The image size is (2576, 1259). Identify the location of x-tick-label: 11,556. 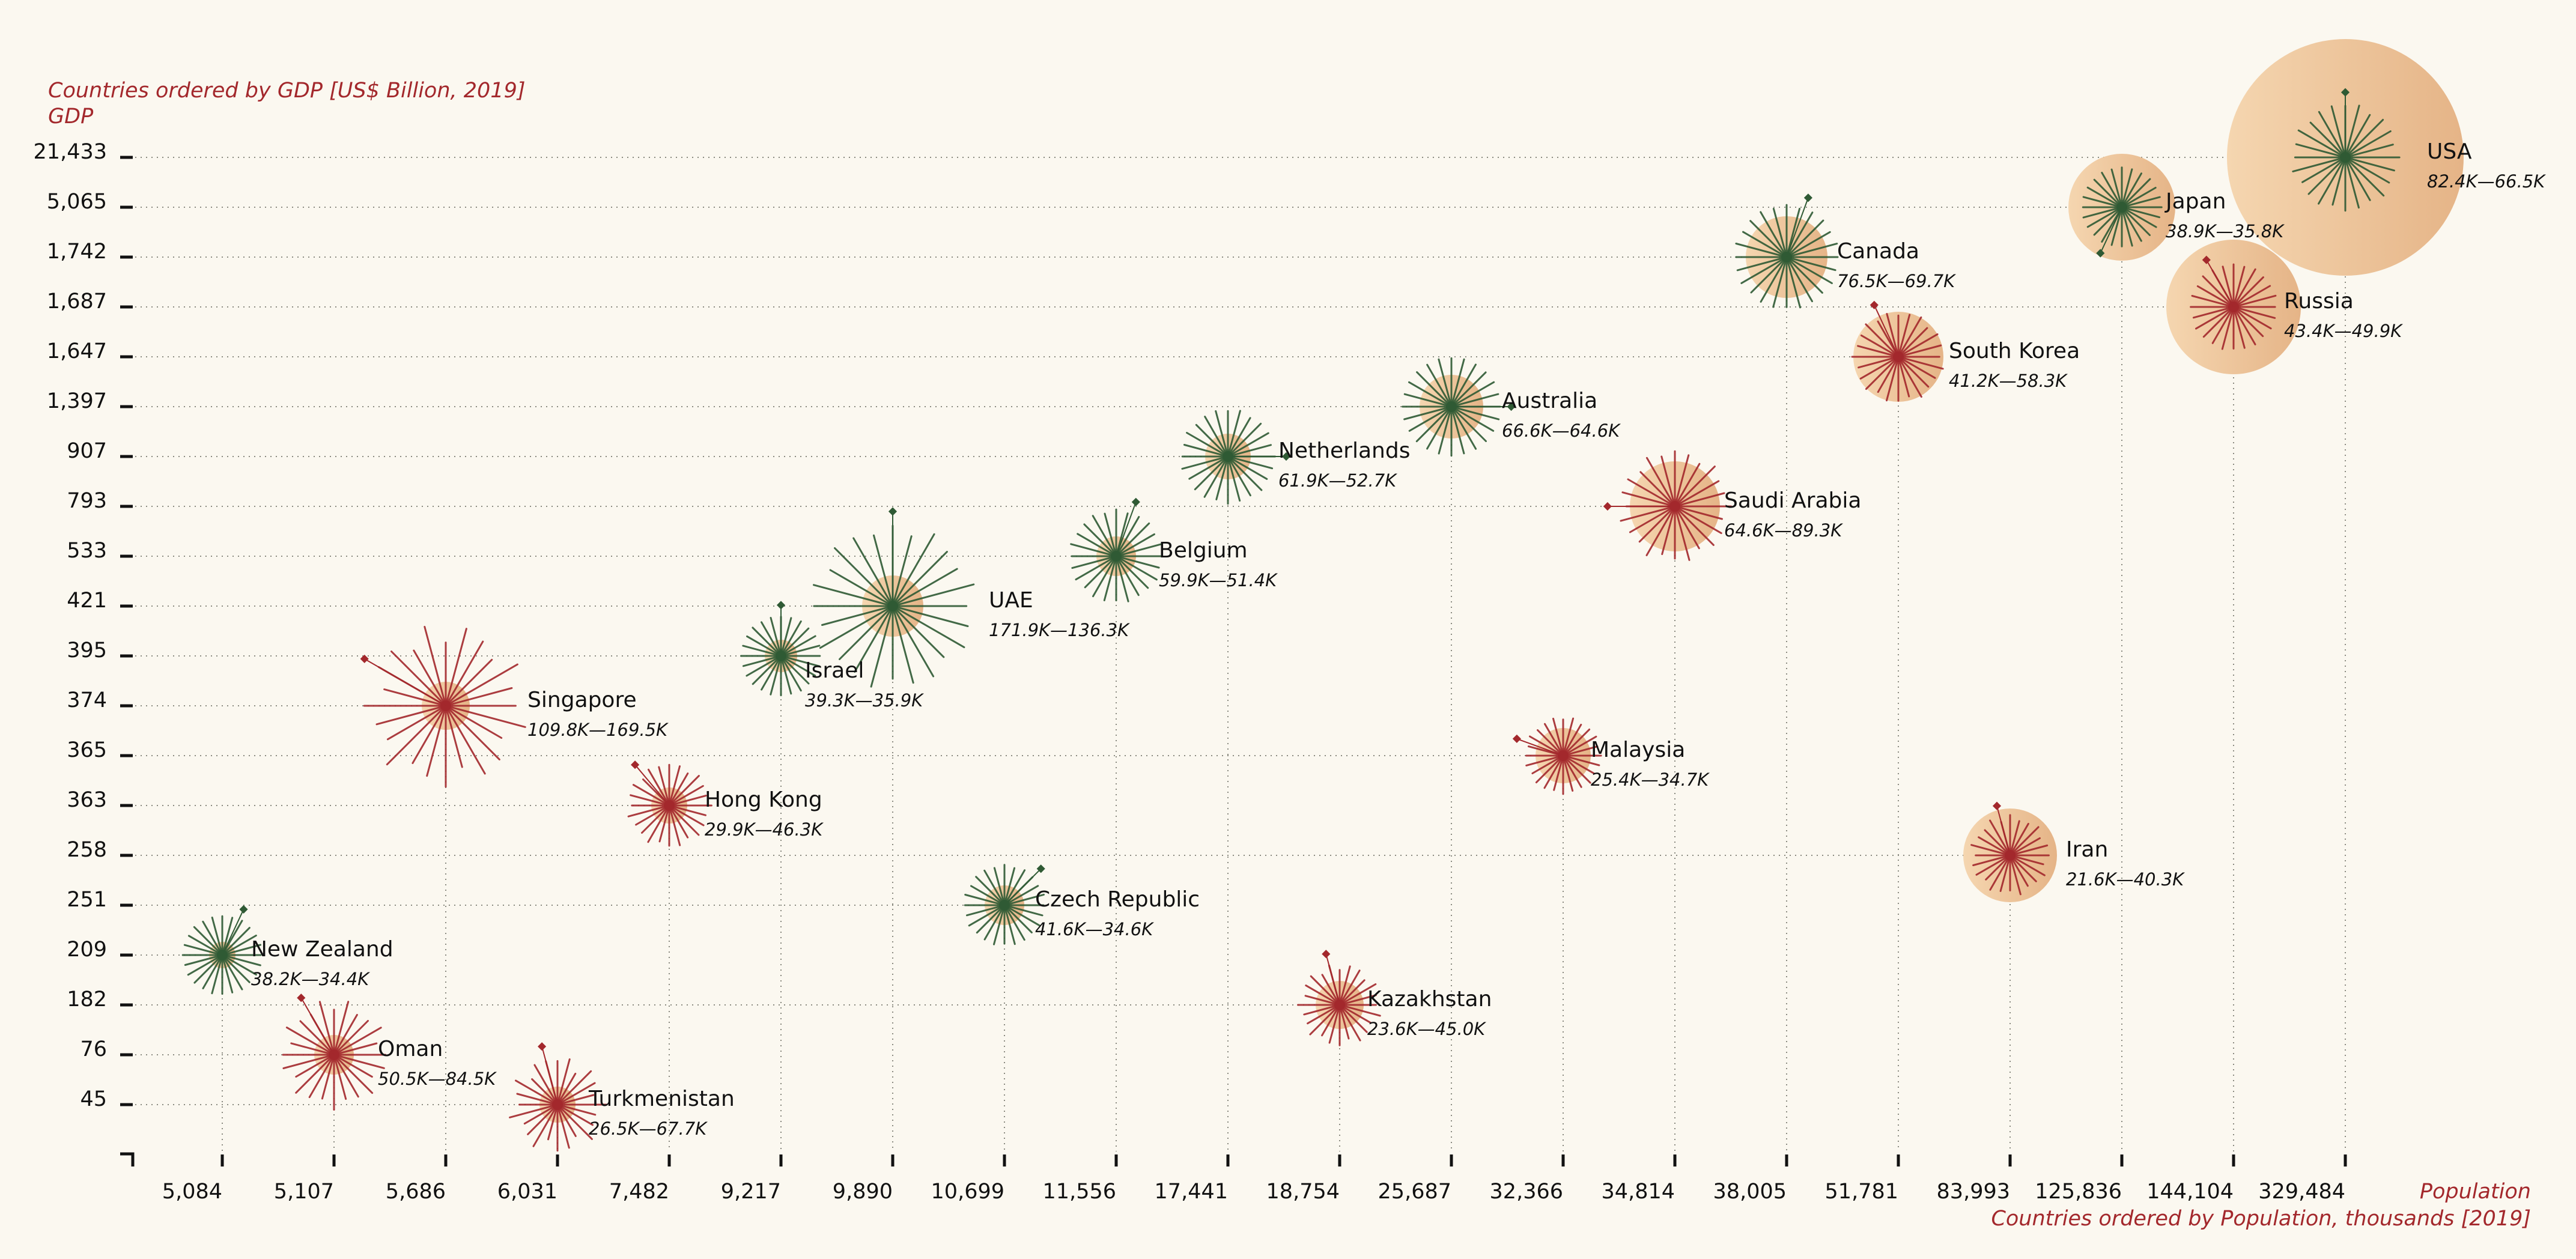
(1079, 1192).